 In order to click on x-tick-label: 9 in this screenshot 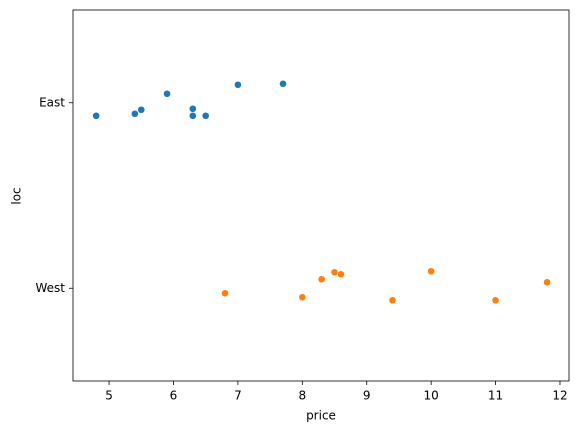, I will do `click(367, 396)`.